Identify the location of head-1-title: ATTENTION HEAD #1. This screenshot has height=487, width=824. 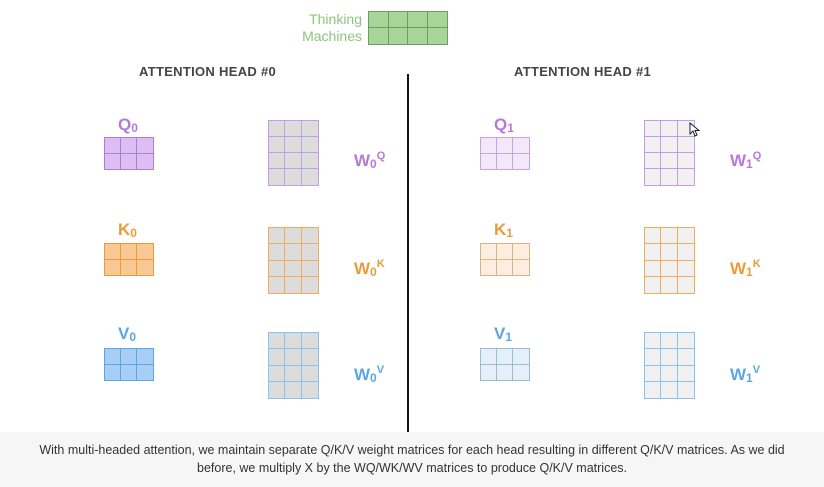
(583, 71).